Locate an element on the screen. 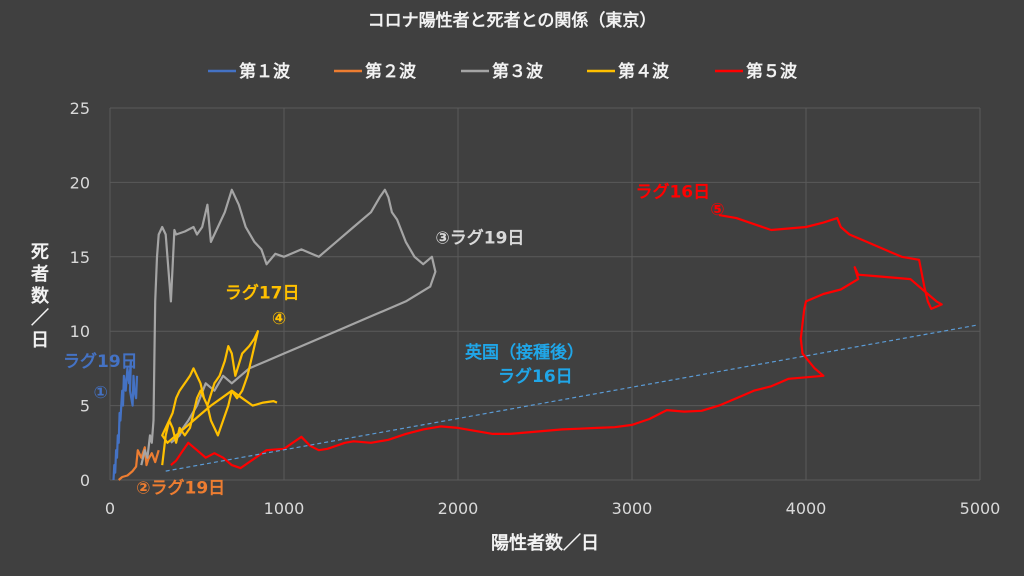  annotation-label: ⑤ is located at coordinates (717, 210).